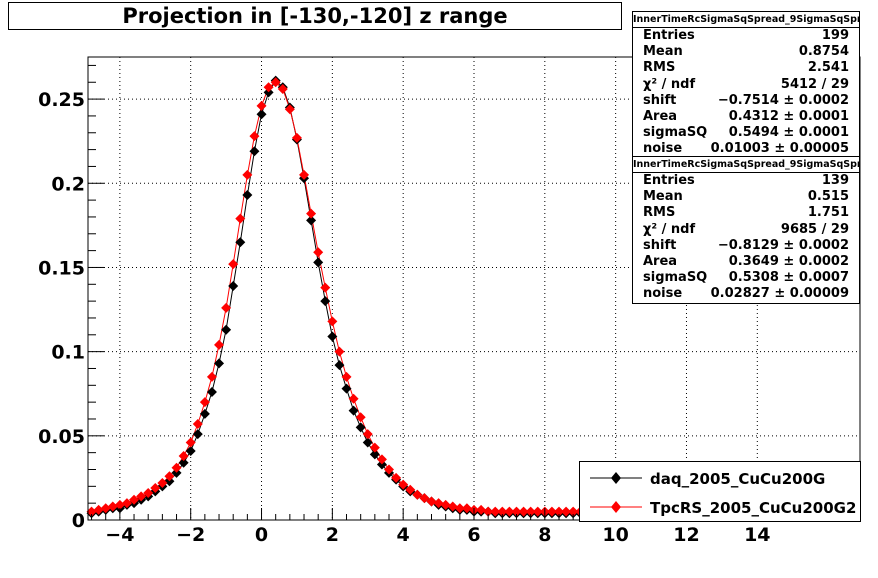 The image size is (878, 578). I want to click on legend-marker-daq, so click(616, 478).